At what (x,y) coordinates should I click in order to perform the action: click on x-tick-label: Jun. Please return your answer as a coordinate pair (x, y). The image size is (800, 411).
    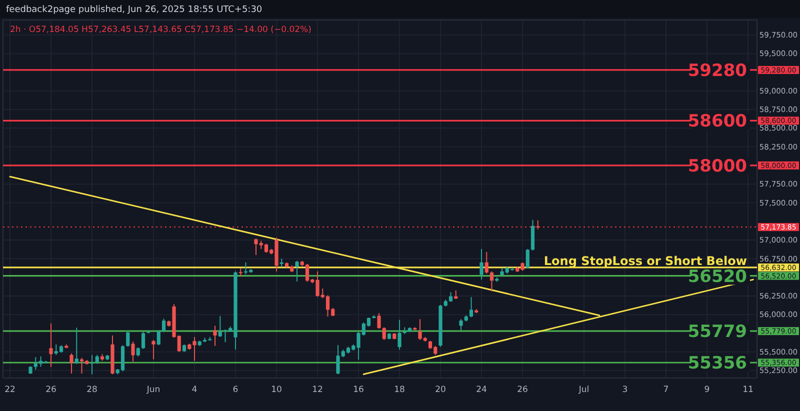
    Looking at the image, I should click on (153, 390).